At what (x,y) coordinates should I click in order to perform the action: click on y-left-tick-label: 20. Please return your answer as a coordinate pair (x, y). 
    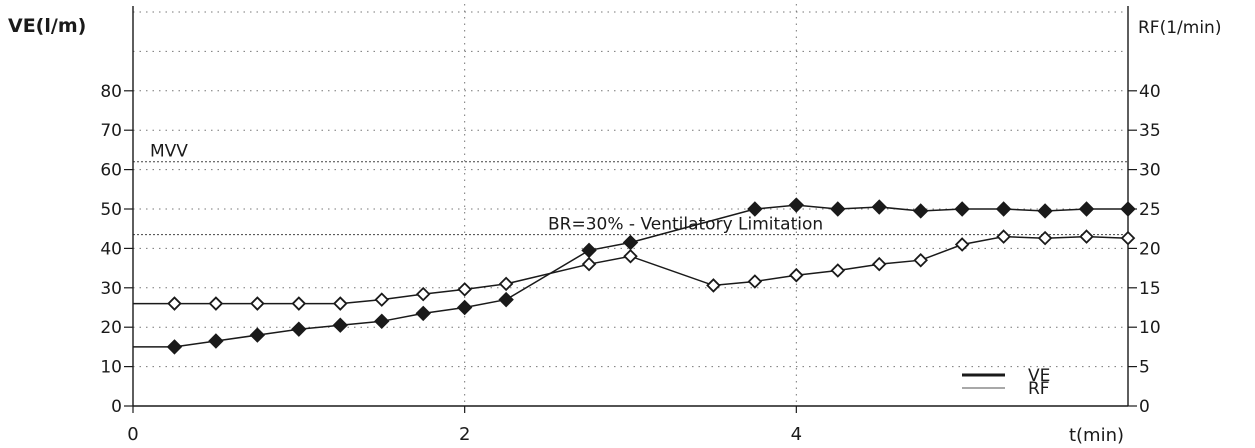
    Looking at the image, I should click on (111, 328).